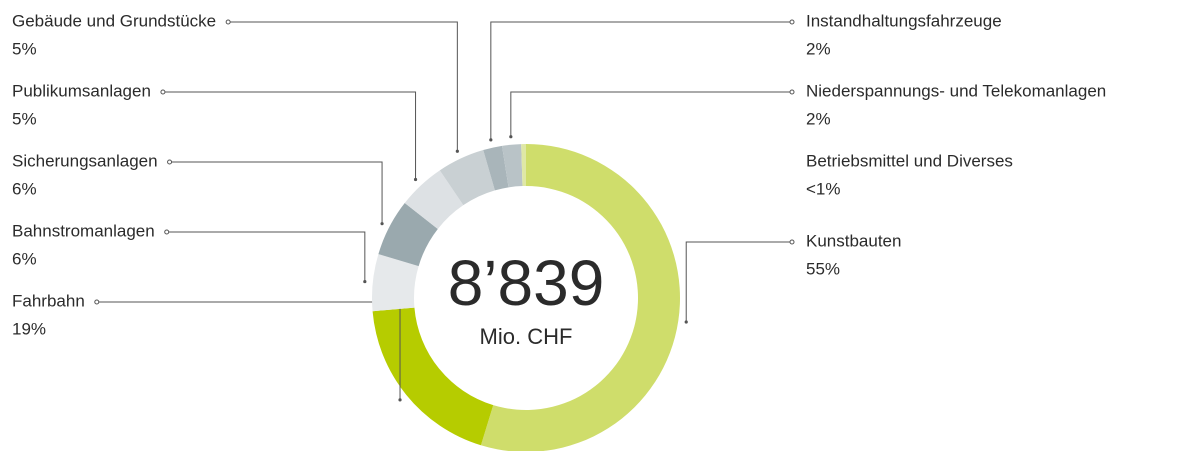 The image size is (1185, 451). I want to click on segment-value: 19%, so click(29, 328).